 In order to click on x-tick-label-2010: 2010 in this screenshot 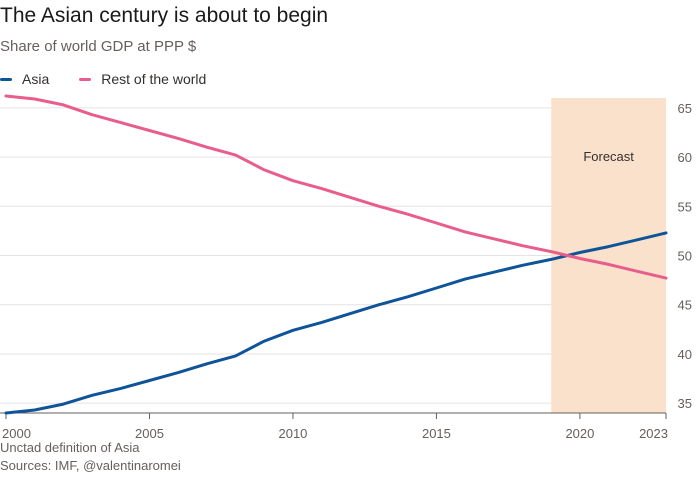, I will do `click(292, 433)`.